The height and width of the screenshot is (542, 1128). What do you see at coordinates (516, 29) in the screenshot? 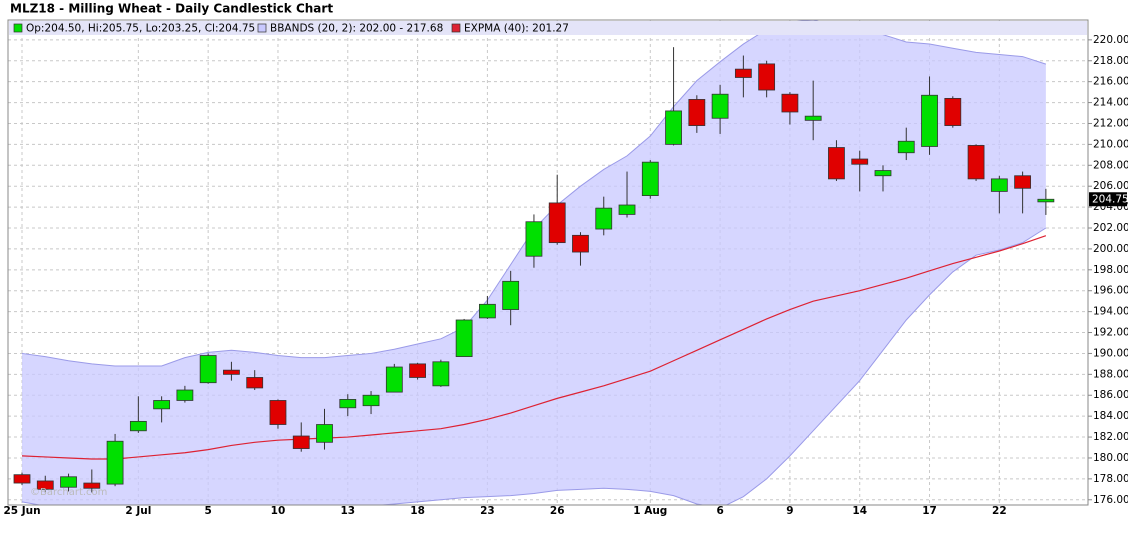
I see `legend-label: EXPMA (40): 201.27` at bounding box center [516, 29].